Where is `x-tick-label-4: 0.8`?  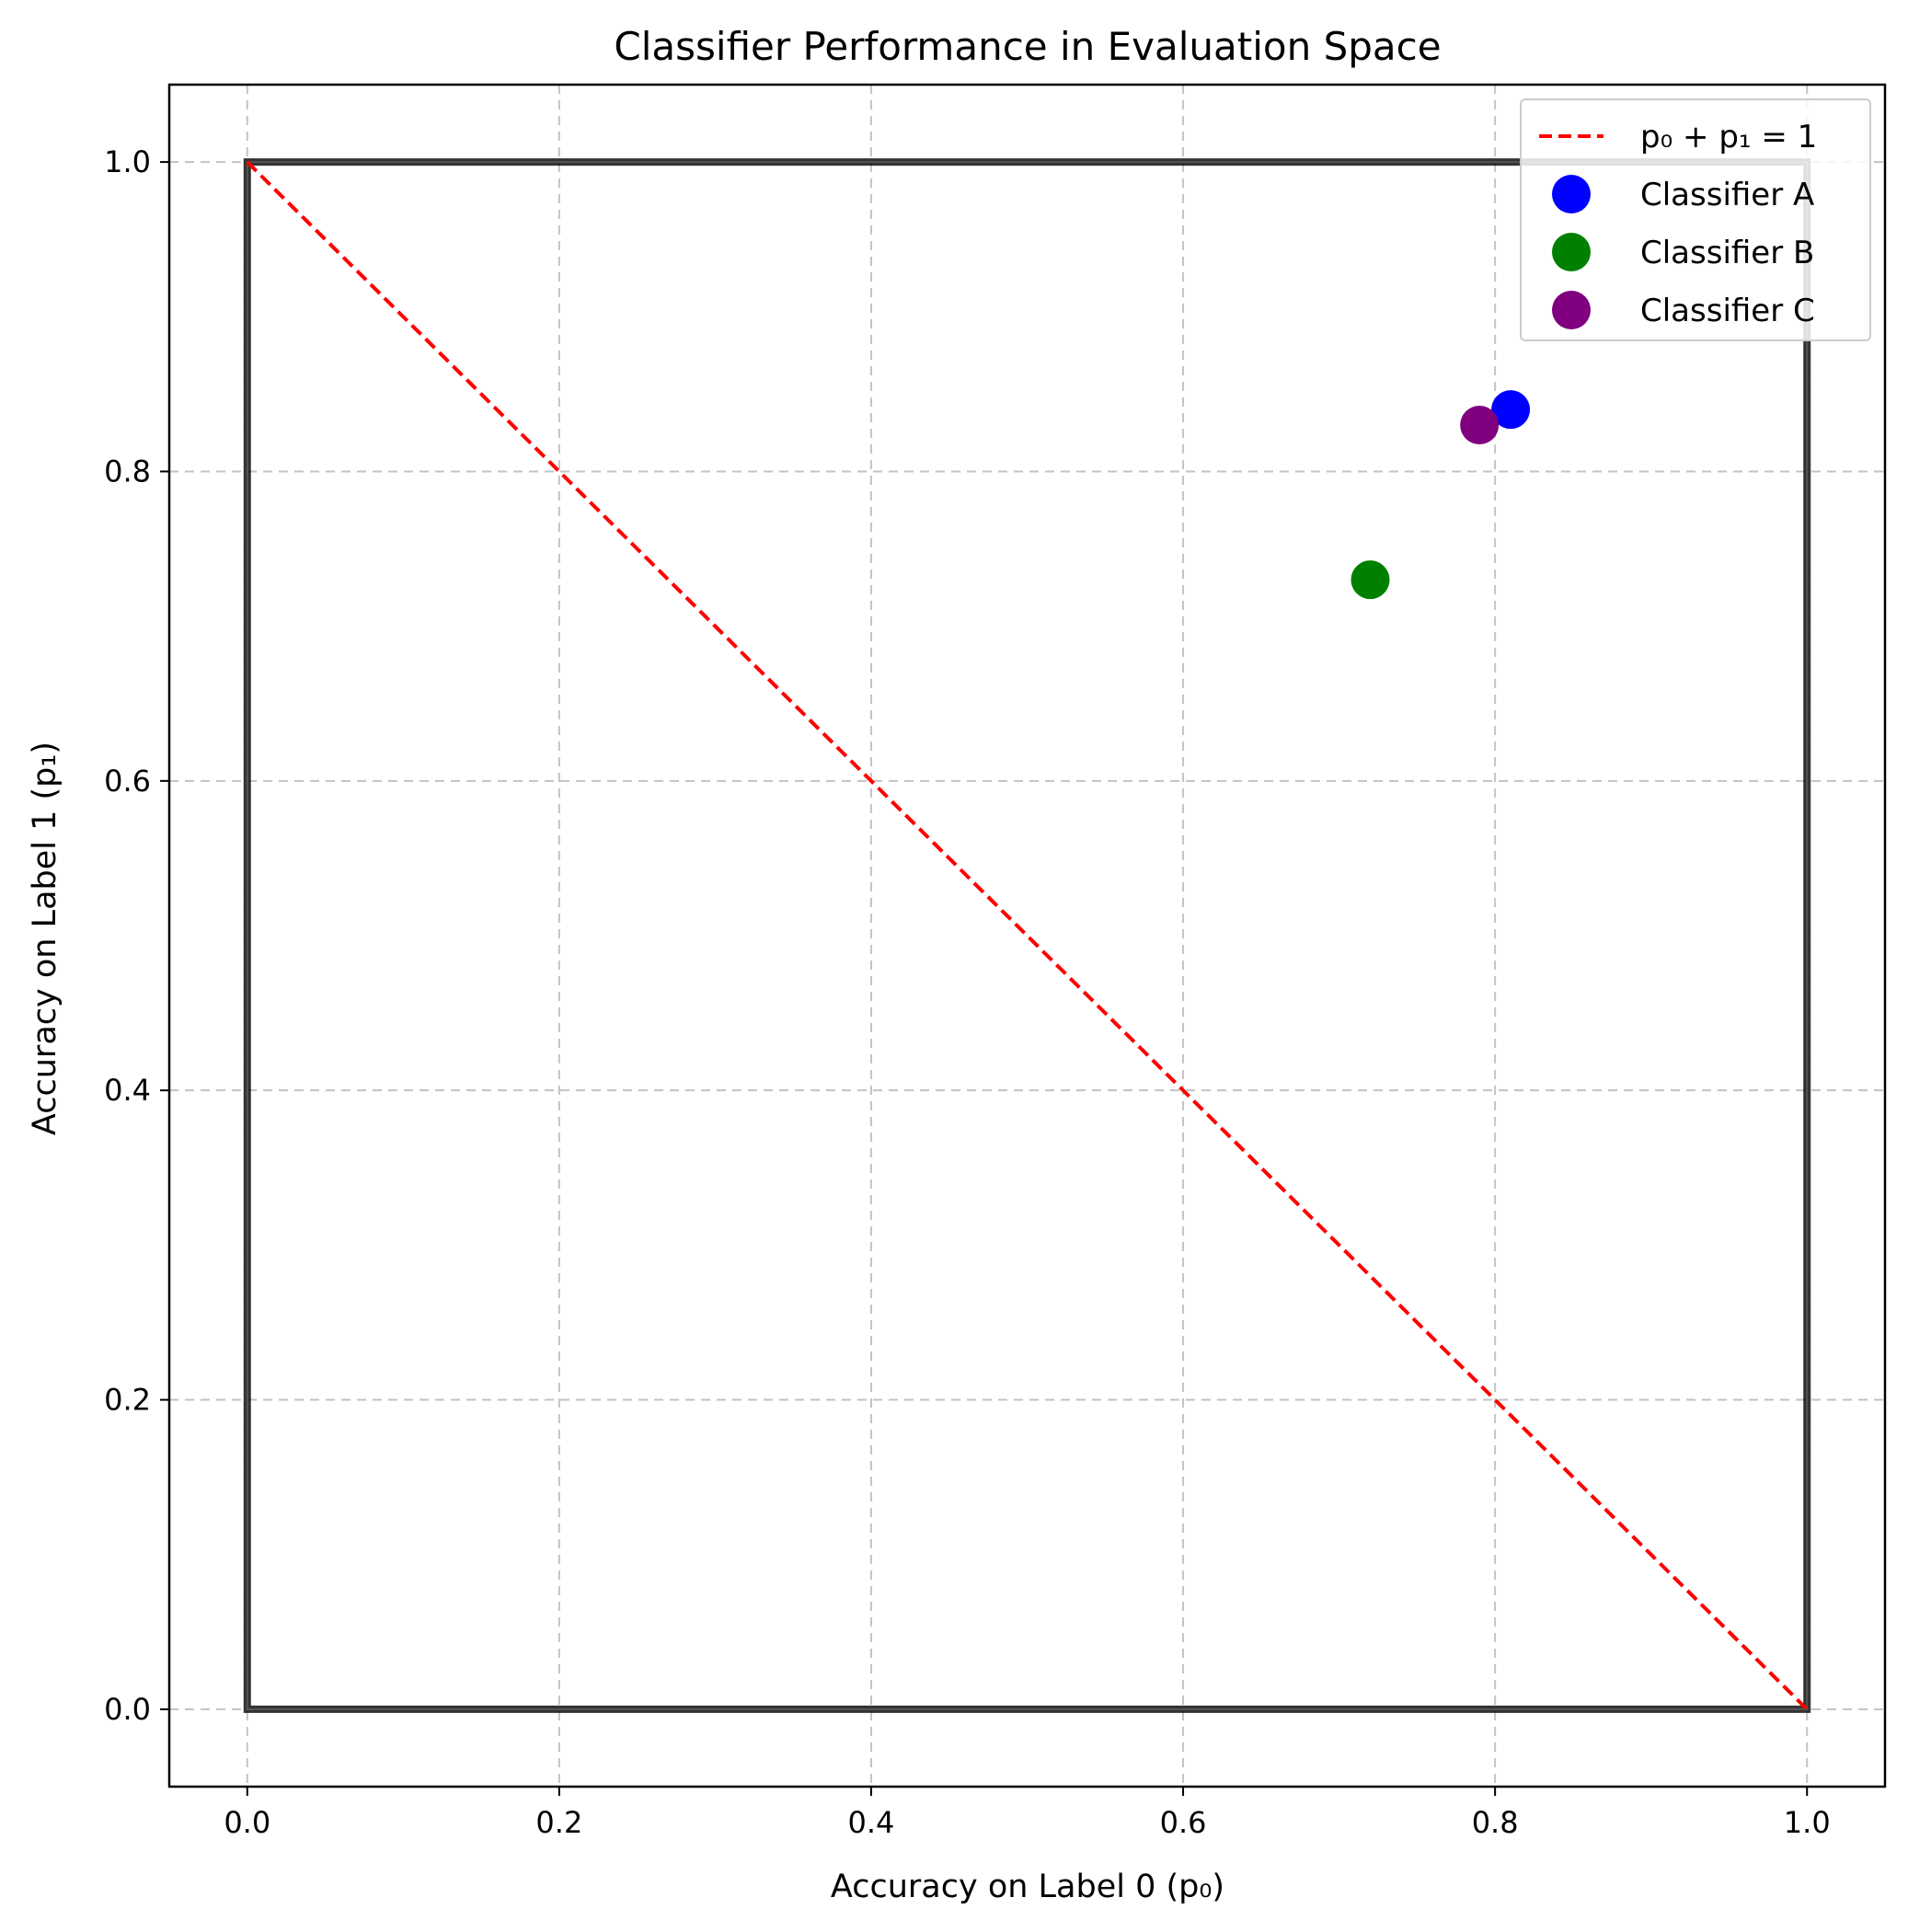
x-tick-label-4: 0.8 is located at coordinates (1495, 1822).